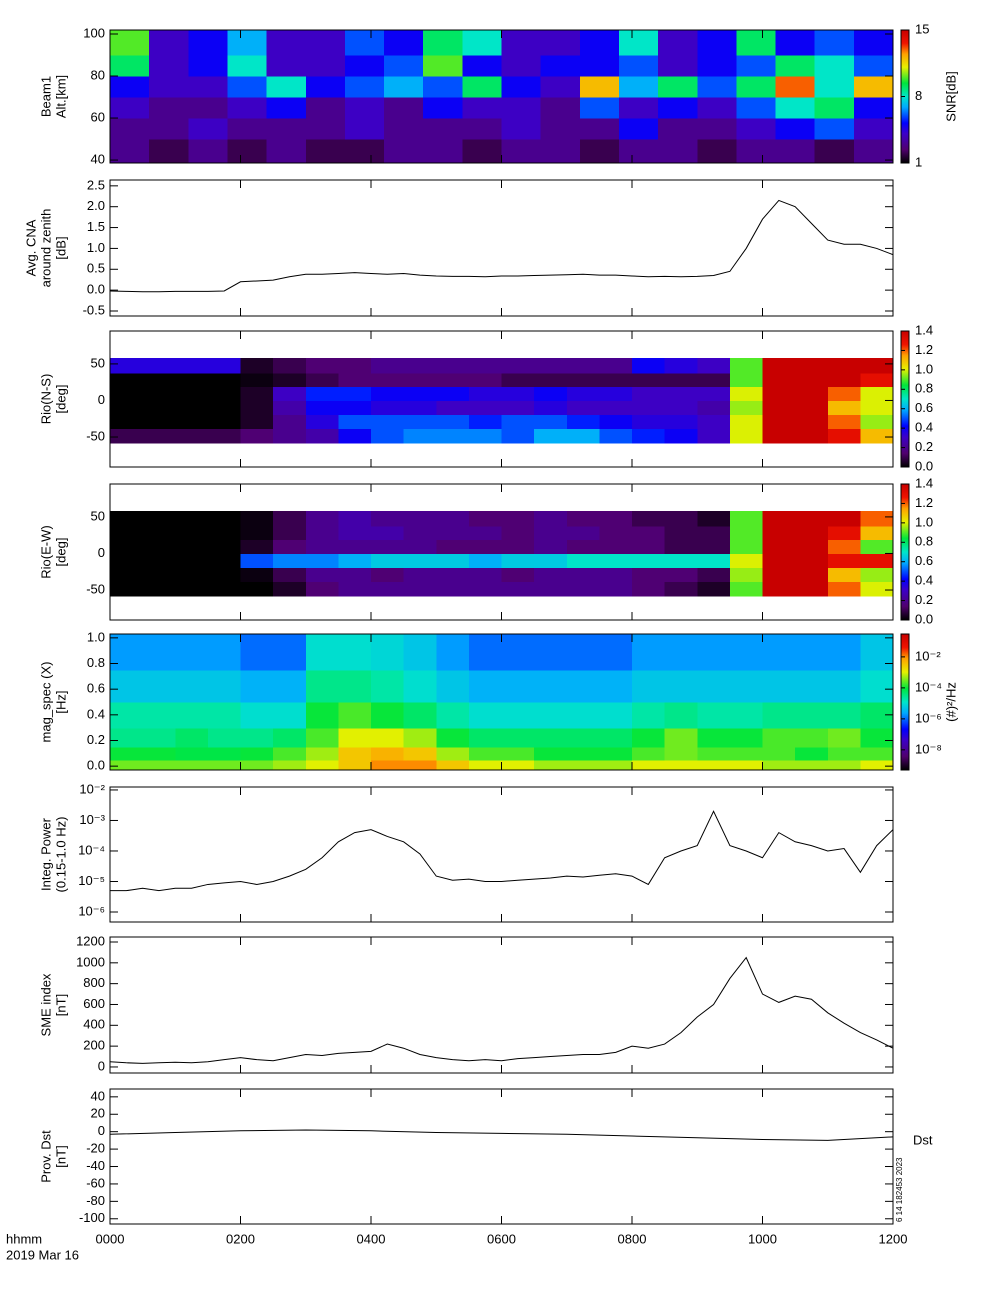 Image resolution: width=1000 pixels, height=1305 pixels. Describe the element at coordinates (918, 95) in the screenshot. I see `colorbar-tick-label: 8` at that location.